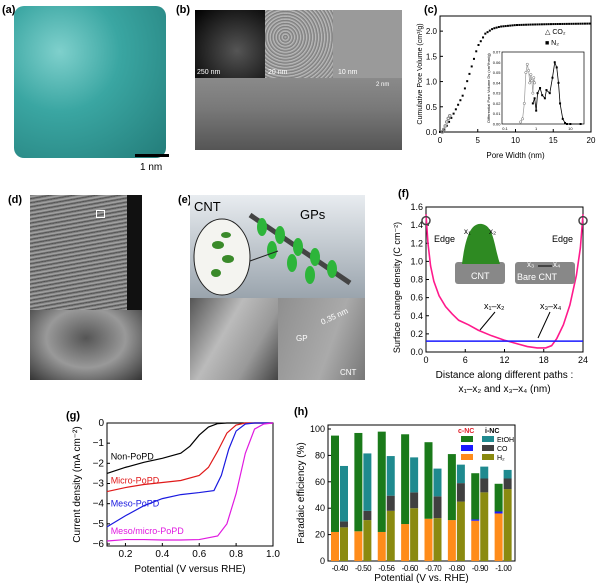 The image size is (600, 584). I want to click on gp-label: GP, so click(302, 338).